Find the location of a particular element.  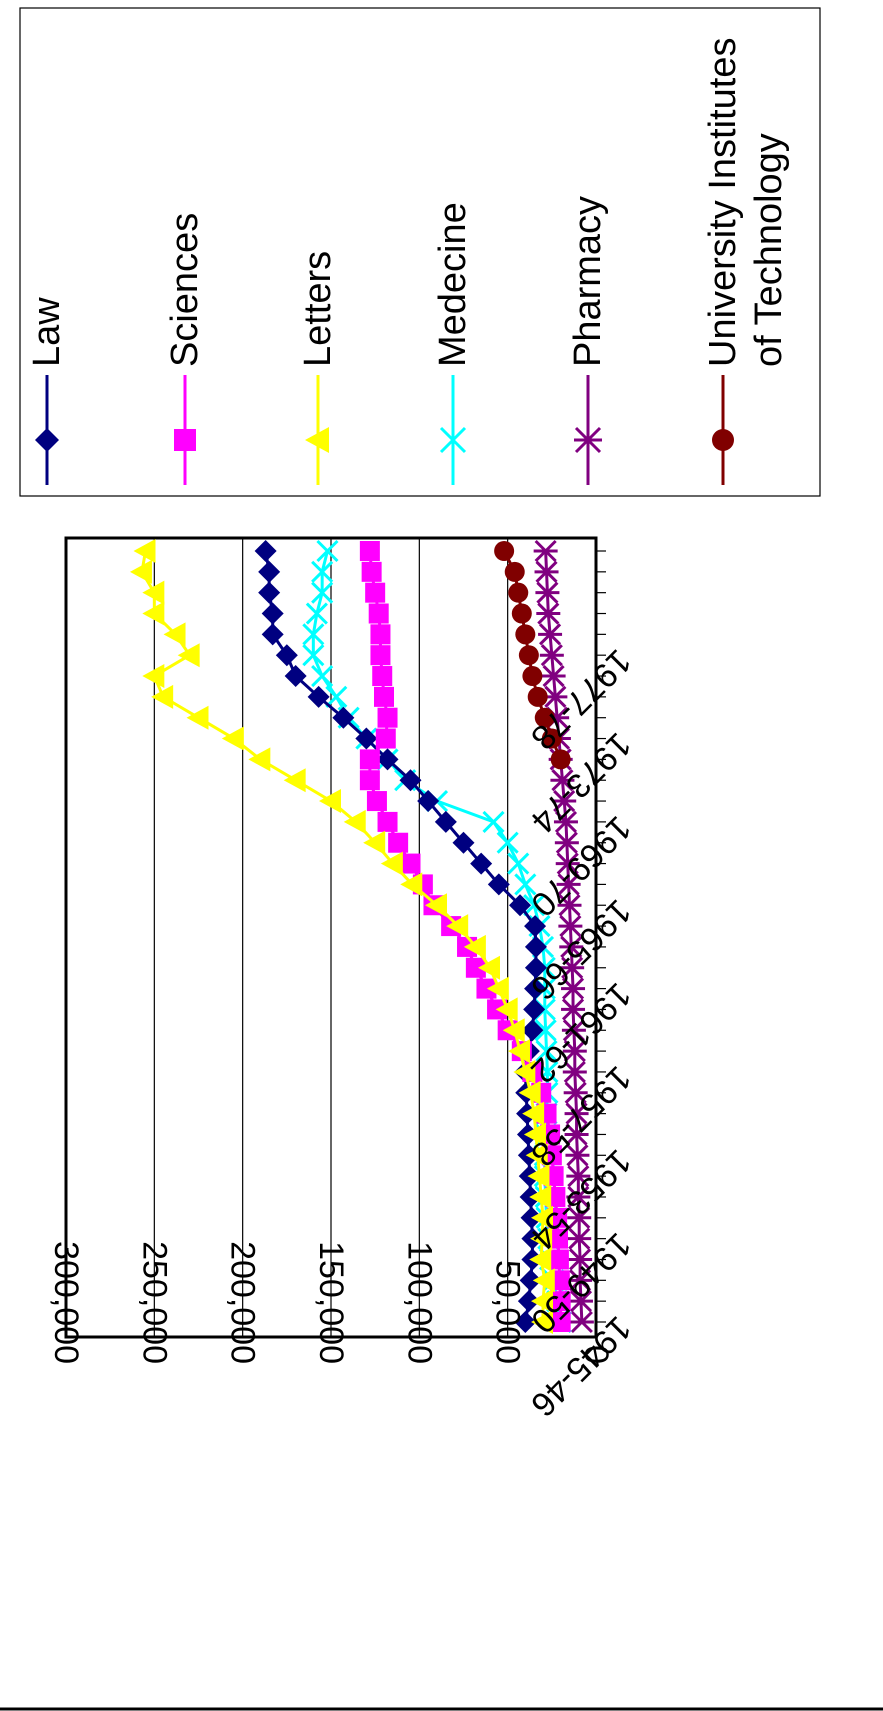

legend-label: Sciences is located at coordinates (185, 290).